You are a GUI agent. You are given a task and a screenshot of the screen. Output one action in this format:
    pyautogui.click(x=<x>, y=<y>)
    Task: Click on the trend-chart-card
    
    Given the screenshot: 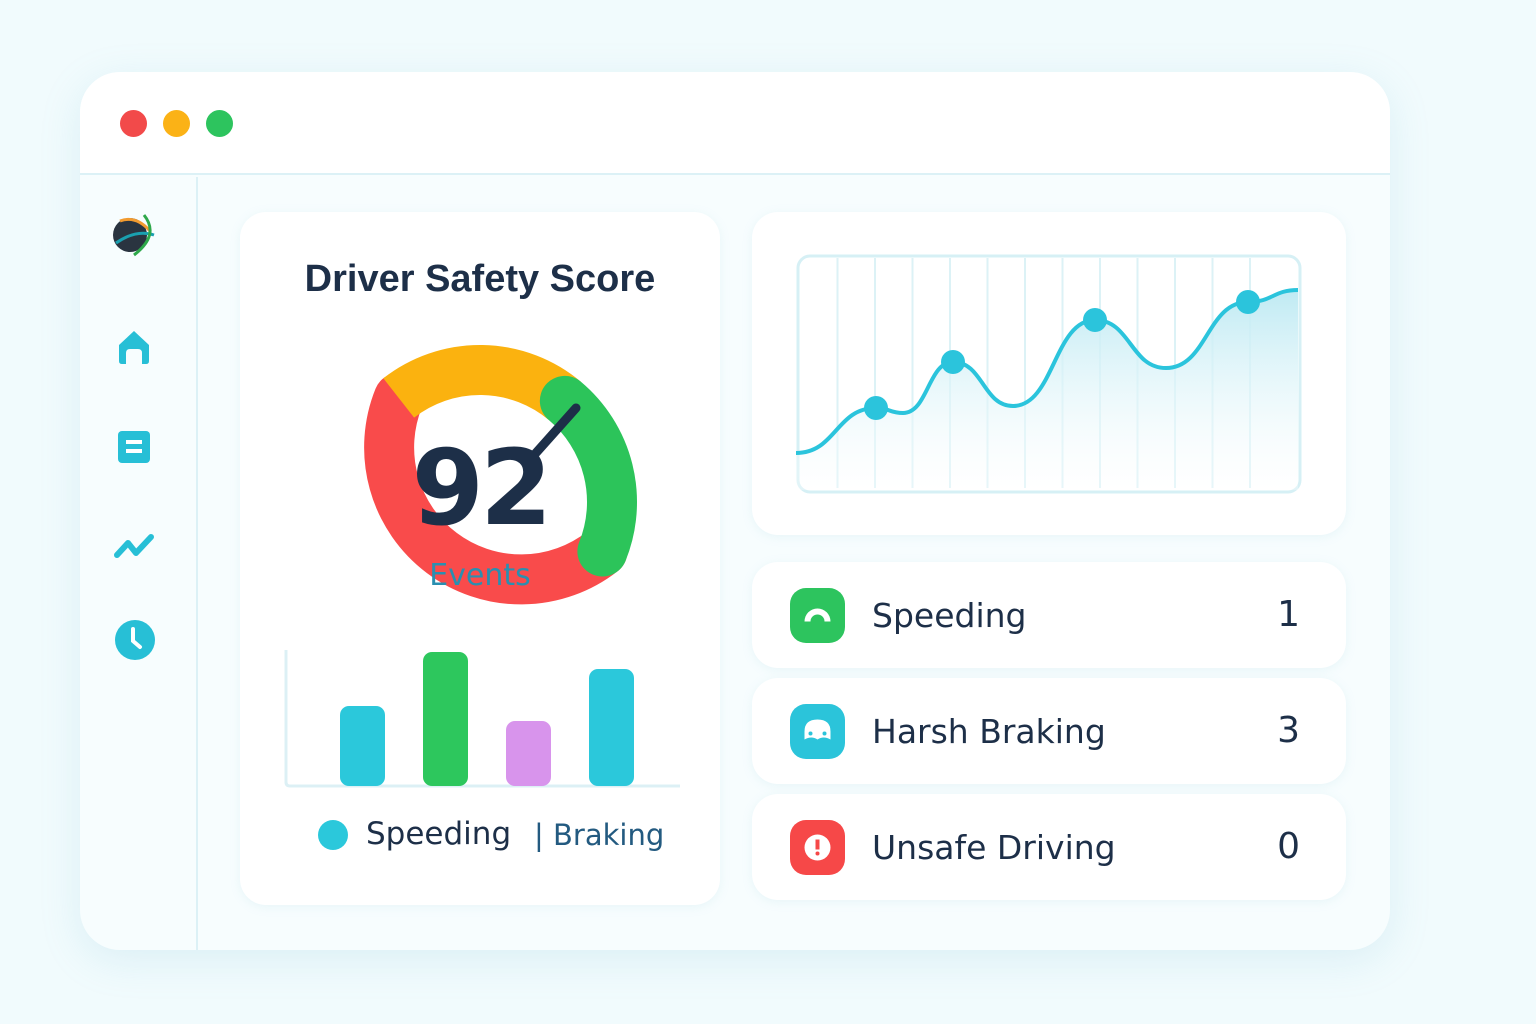 What is the action you would take?
    pyautogui.click(x=1049, y=373)
    